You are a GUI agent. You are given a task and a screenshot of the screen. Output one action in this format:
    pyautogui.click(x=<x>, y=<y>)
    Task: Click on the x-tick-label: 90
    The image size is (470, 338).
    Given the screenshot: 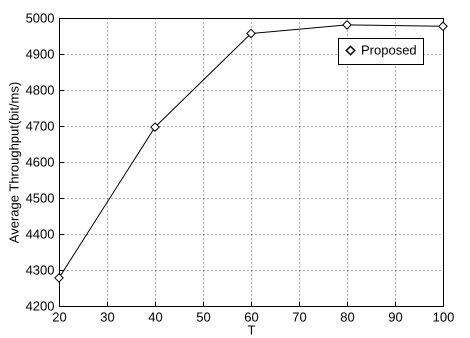 What is the action you would take?
    pyautogui.click(x=395, y=317)
    